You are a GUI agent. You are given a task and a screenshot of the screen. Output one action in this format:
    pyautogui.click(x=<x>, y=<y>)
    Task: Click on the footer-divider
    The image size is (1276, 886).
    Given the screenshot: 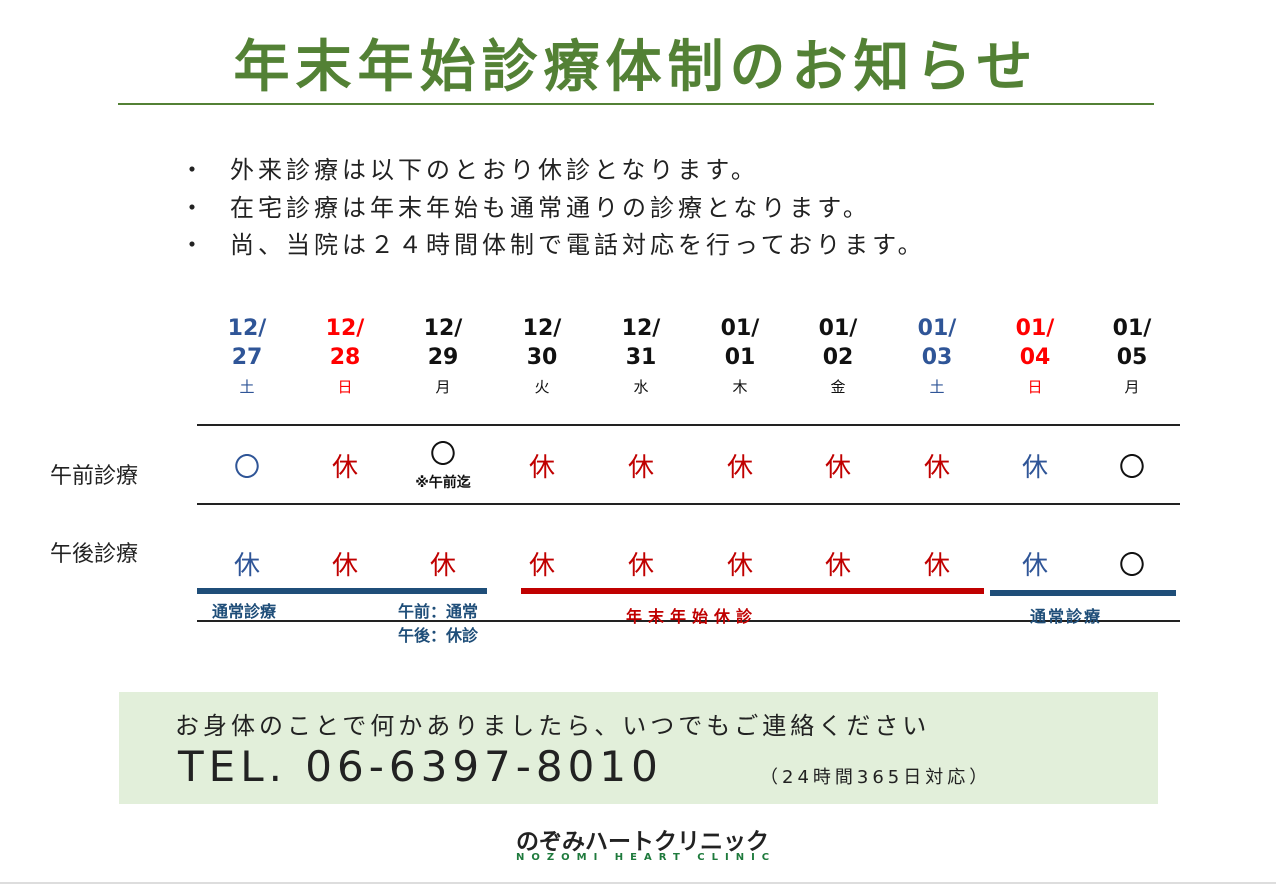 What is the action you would take?
    pyautogui.click(x=638, y=883)
    